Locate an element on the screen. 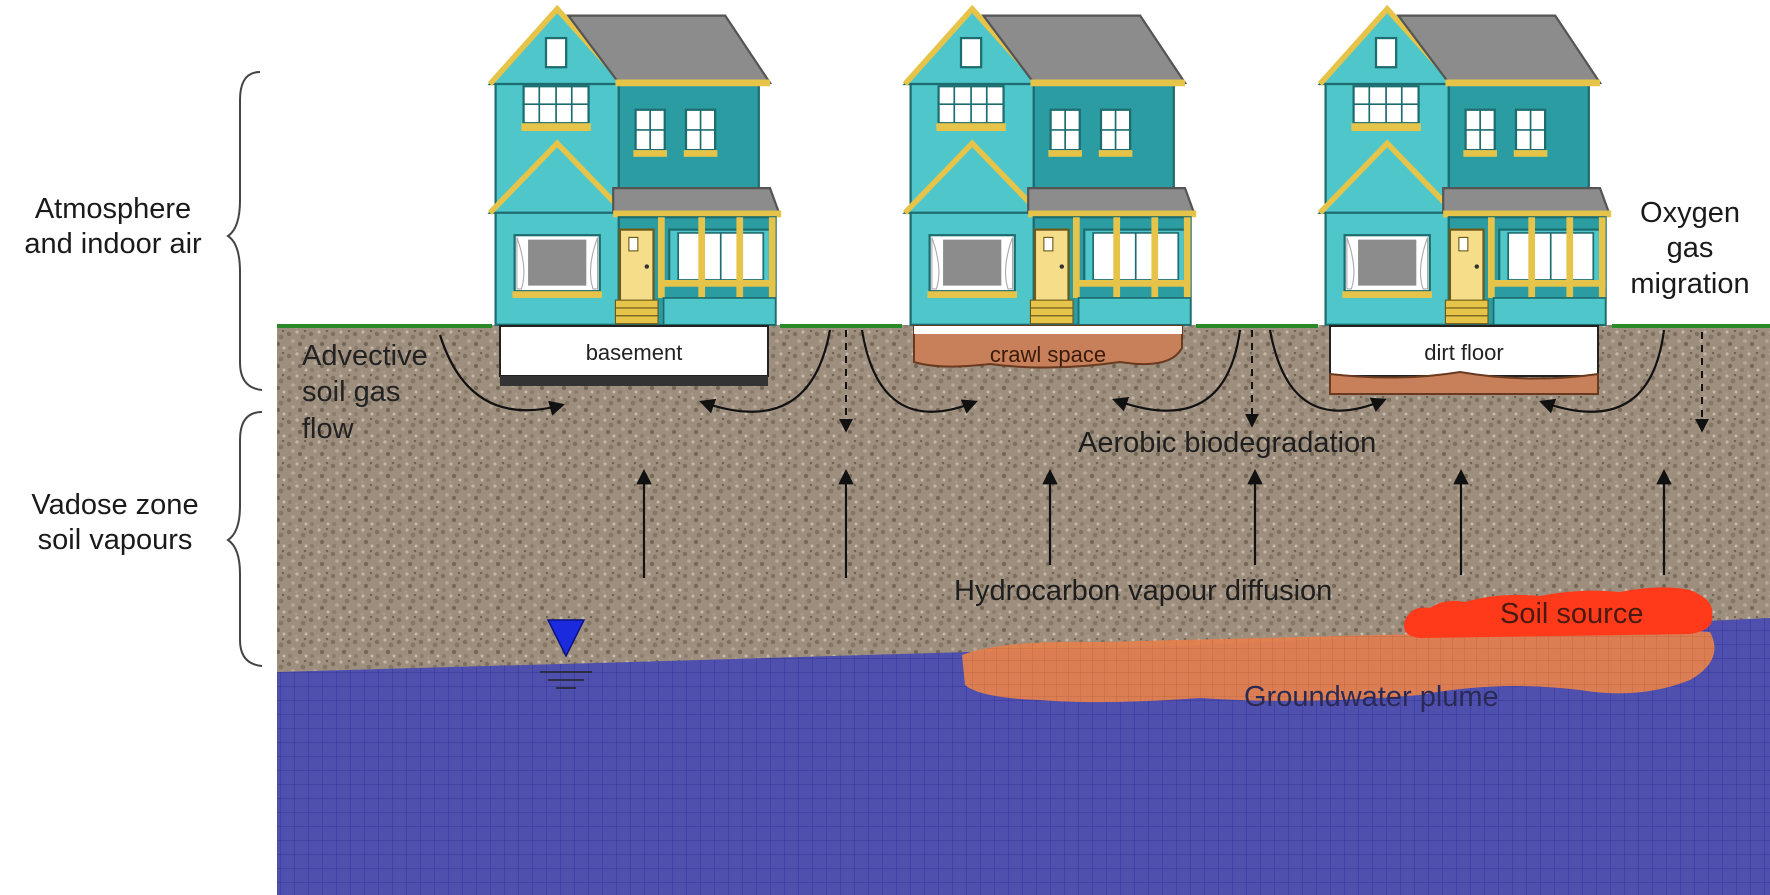 The image size is (1770, 895). crawl-space-label: crawl space is located at coordinates (1048, 354).